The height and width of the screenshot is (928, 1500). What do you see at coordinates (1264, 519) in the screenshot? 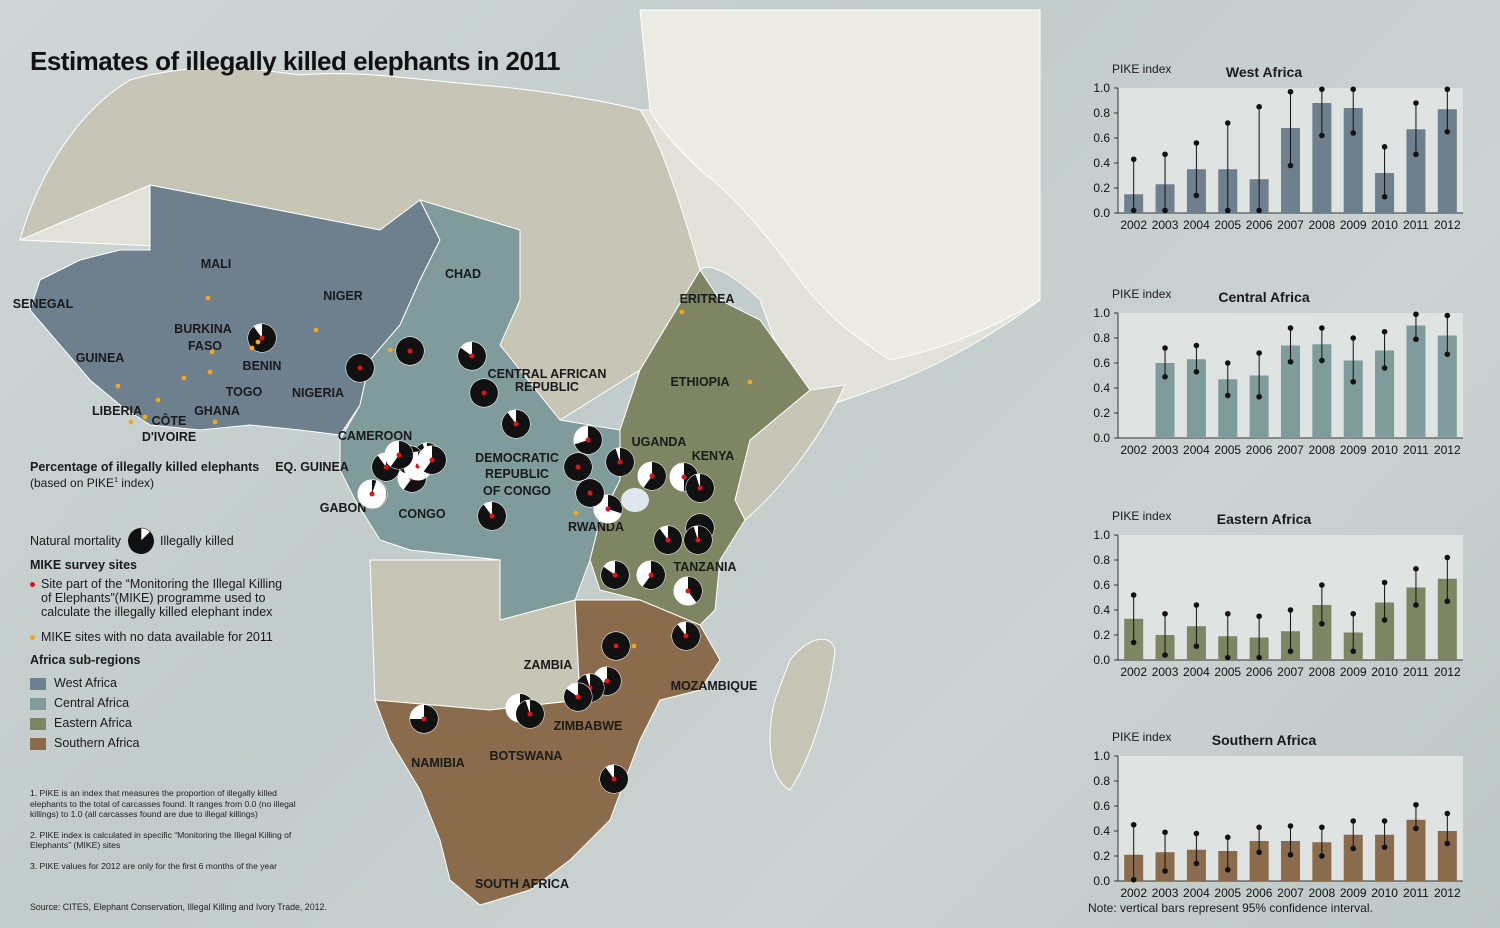
I see `chart-title: Eastern Africa` at bounding box center [1264, 519].